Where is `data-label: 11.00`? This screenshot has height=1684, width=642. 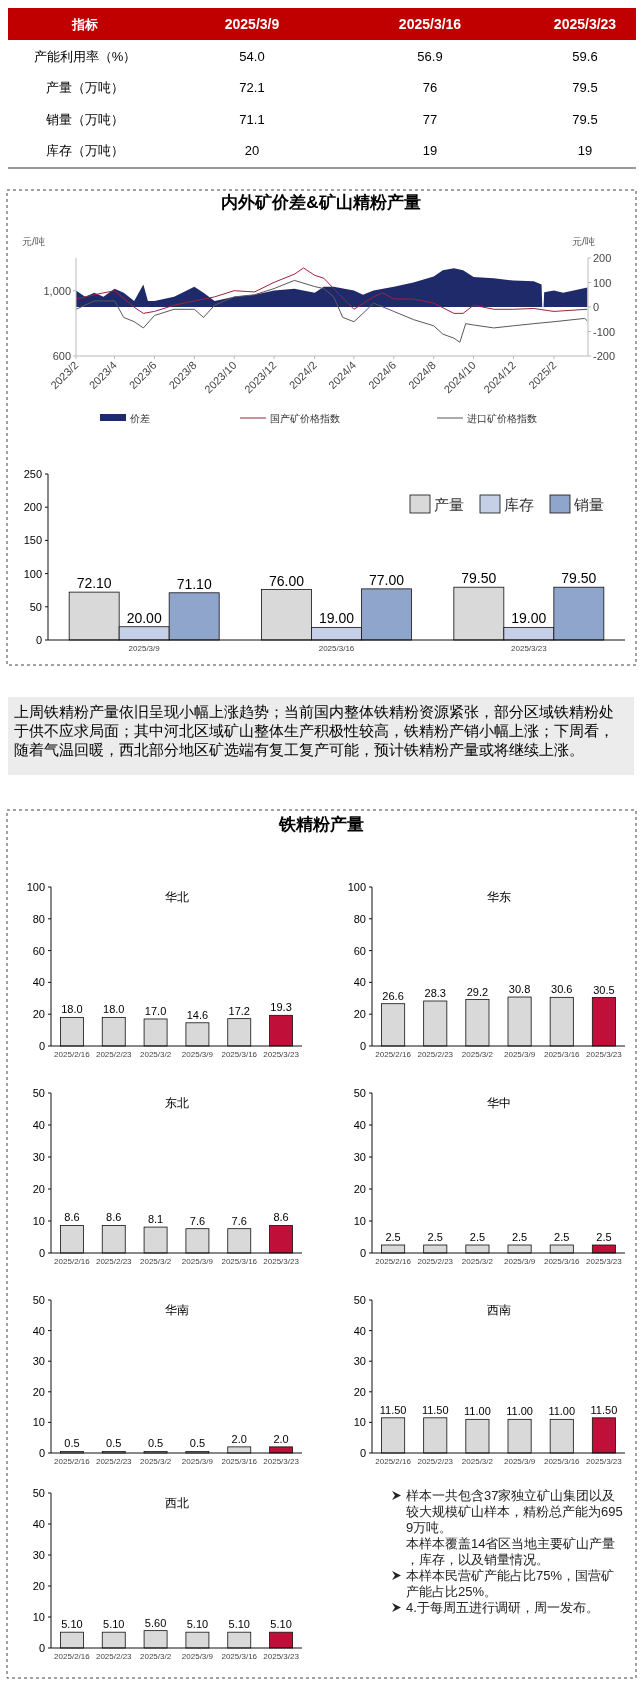 data-label: 11.00 is located at coordinates (519, 1411).